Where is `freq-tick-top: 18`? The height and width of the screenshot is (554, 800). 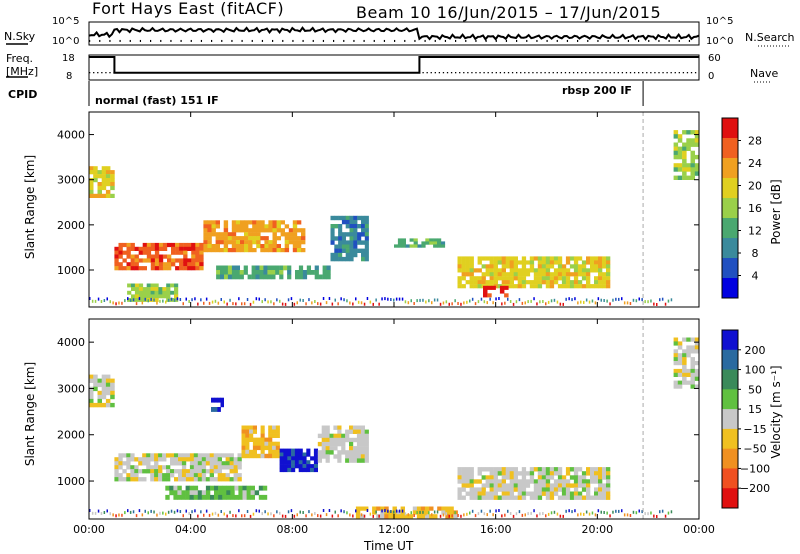 freq-tick-top: 18 is located at coordinates (68, 58).